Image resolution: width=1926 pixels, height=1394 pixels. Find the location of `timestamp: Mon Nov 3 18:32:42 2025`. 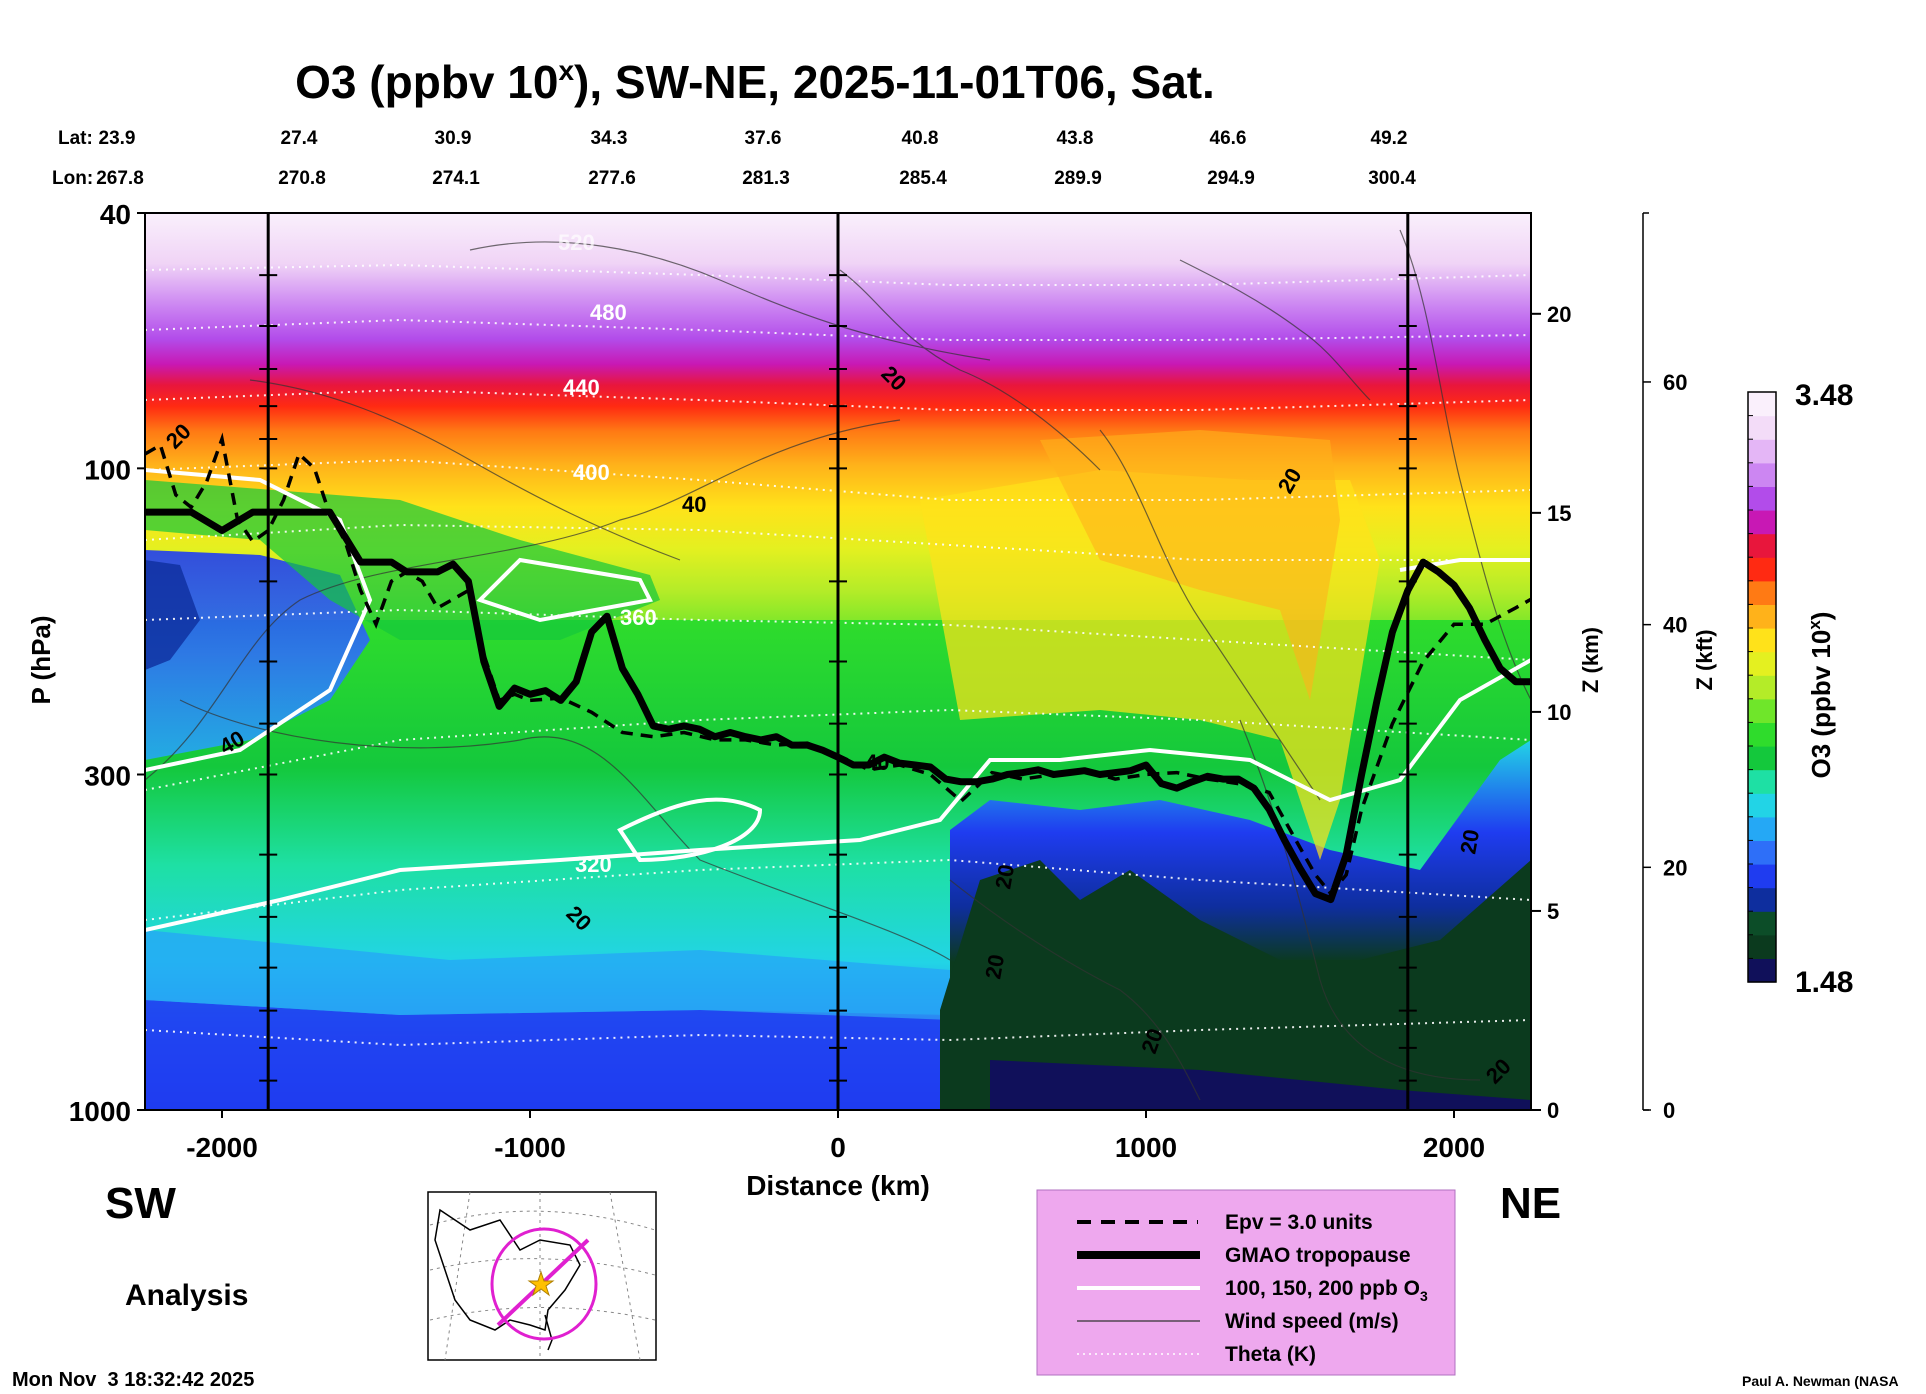

timestamp: Mon Nov 3 18:32:42 2025 is located at coordinates (133, 1380).